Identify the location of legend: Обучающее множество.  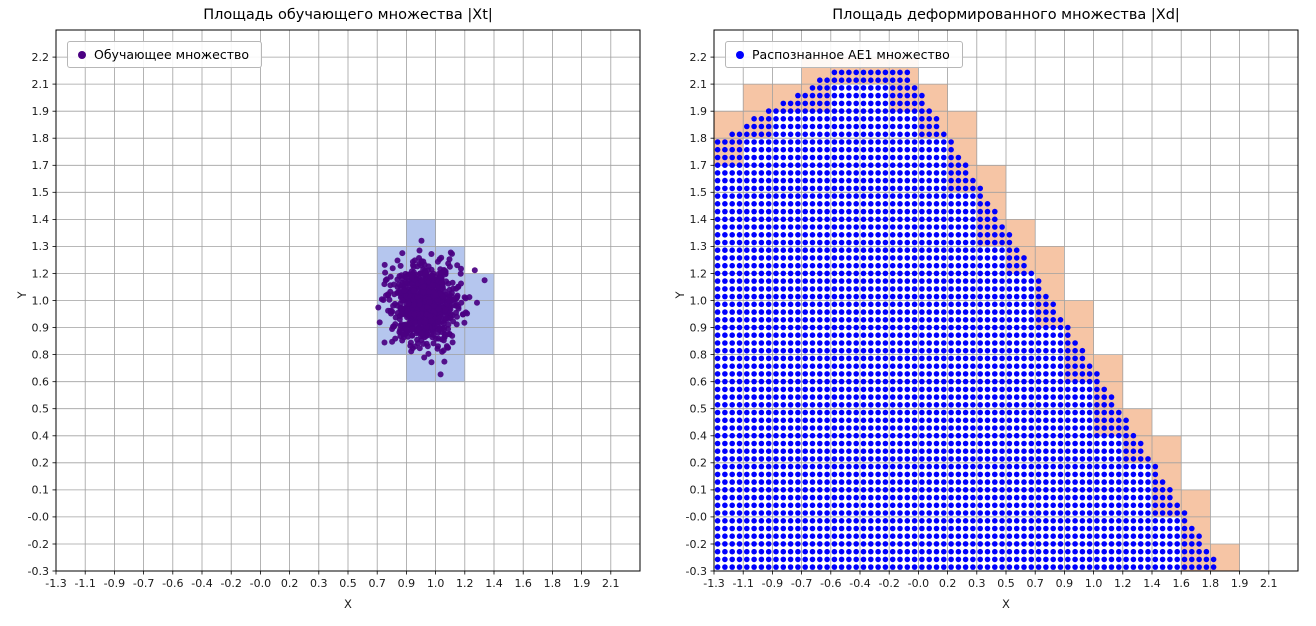
(165, 54).